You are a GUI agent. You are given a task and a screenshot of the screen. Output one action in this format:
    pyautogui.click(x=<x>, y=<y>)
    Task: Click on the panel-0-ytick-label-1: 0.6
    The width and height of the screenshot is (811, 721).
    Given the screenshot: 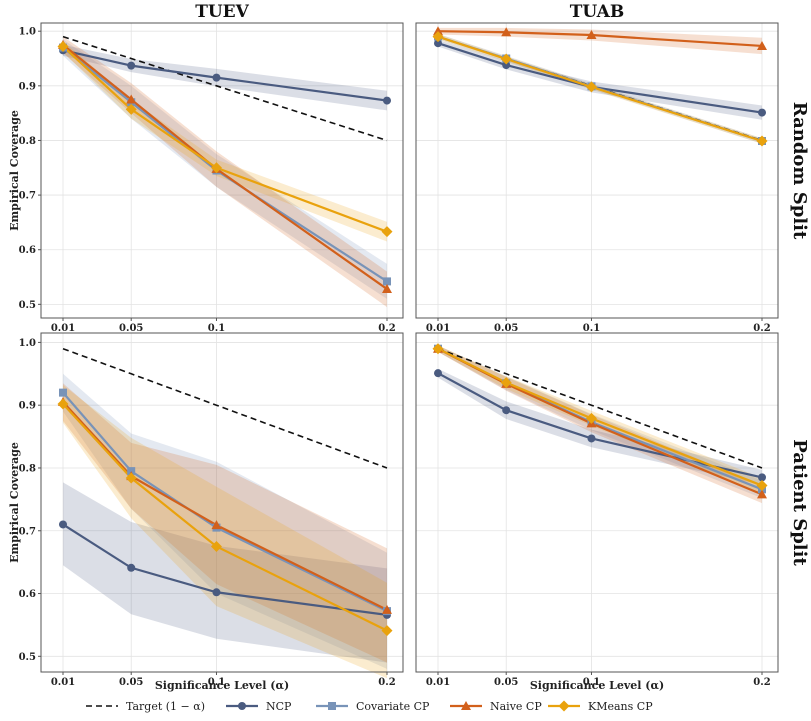 What is the action you would take?
    pyautogui.click(x=27, y=250)
    